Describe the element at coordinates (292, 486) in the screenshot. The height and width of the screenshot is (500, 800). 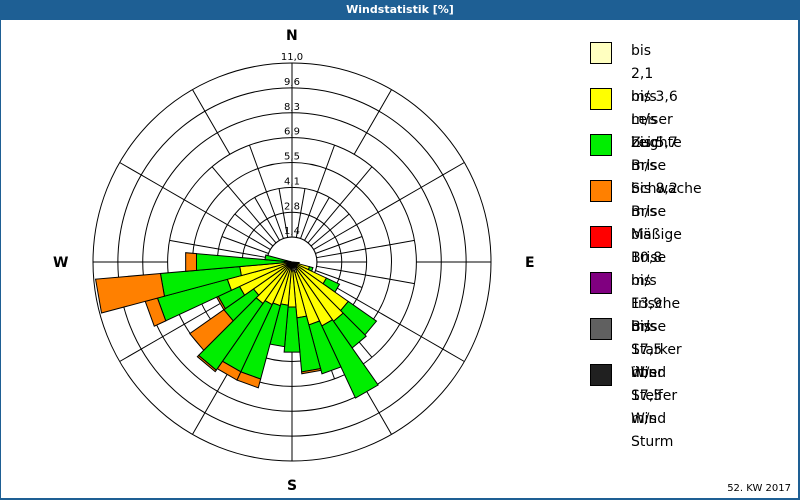
I see `compass-south-label: S` at that location.